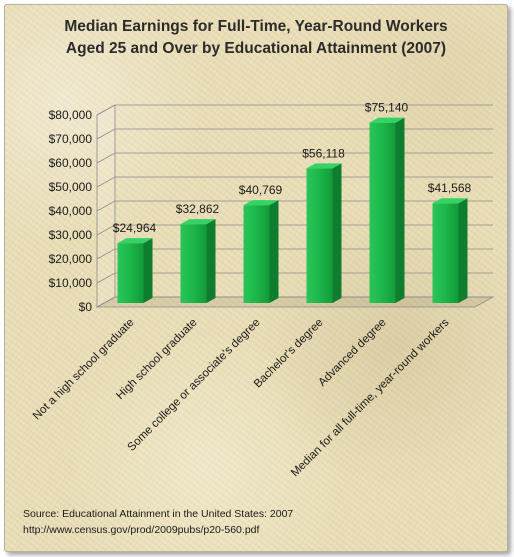 This screenshot has width=514, height=557. Describe the element at coordinates (198, 209) in the screenshot. I see `data-label: $32,862` at that location.